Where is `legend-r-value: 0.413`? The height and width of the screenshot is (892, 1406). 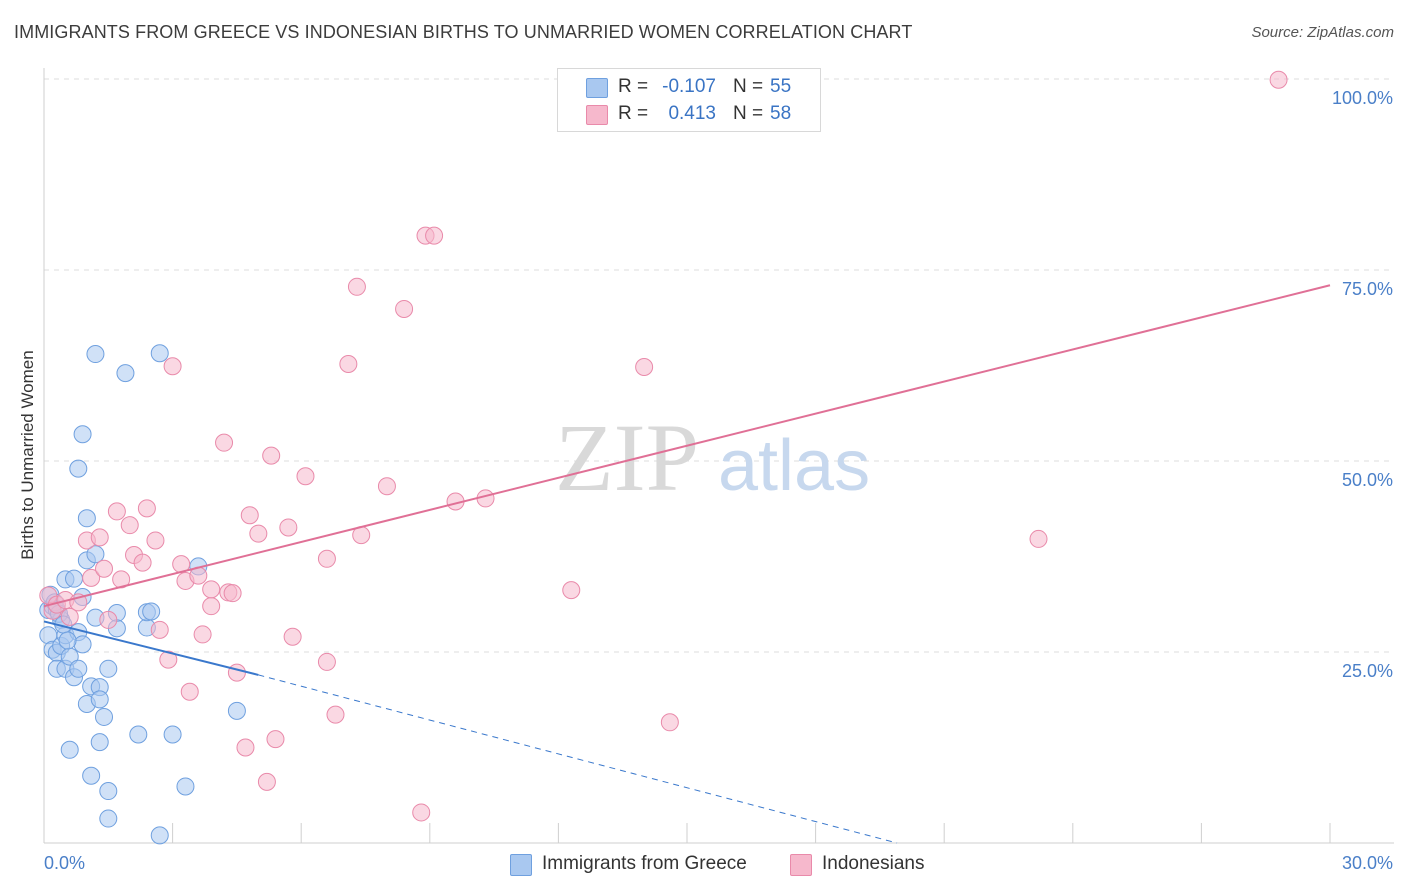
legend-r-value: 0.413 is located at coordinates (692, 113).